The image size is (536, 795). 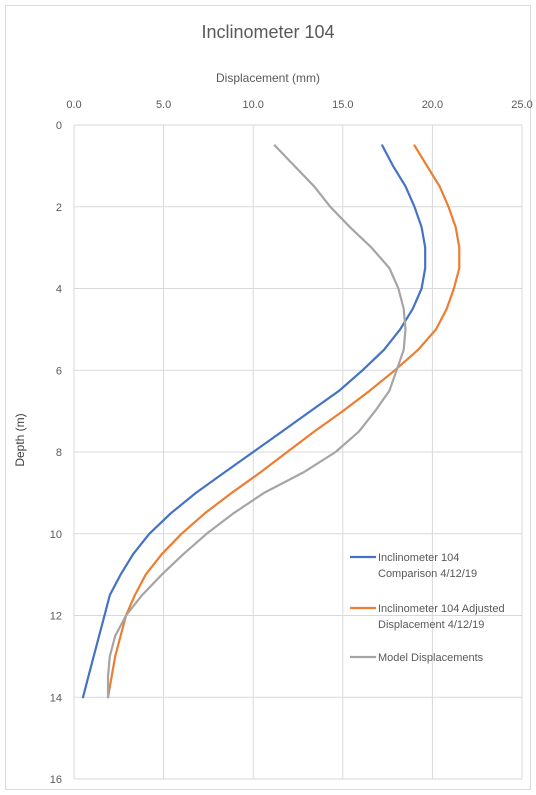 What do you see at coordinates (441, 609) in the screenshot?
I see `legend-label: Inclinometer 104 Adjusted` at bounding box center [441, 609].